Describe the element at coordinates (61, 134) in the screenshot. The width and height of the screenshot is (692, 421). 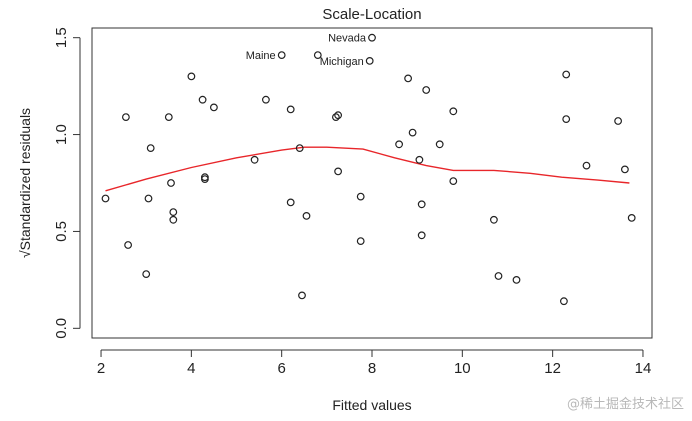
I see `y-tick-label: 1.0` at that location.